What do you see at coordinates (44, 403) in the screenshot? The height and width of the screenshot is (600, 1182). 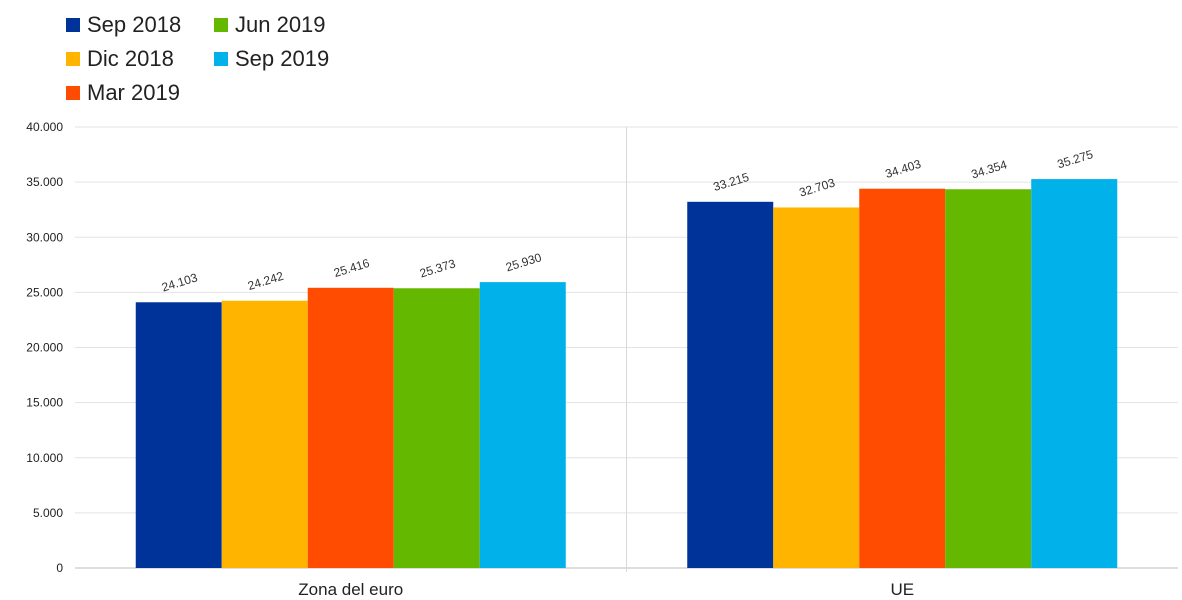 I see `y-tick-label: 15.000` at bounding box center [44, 403].